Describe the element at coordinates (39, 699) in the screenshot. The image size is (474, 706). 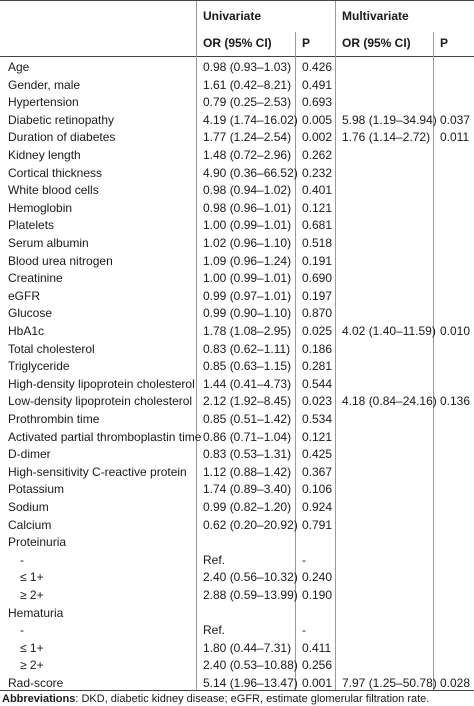
I see `footnote-label: Abbreviations` at that location.